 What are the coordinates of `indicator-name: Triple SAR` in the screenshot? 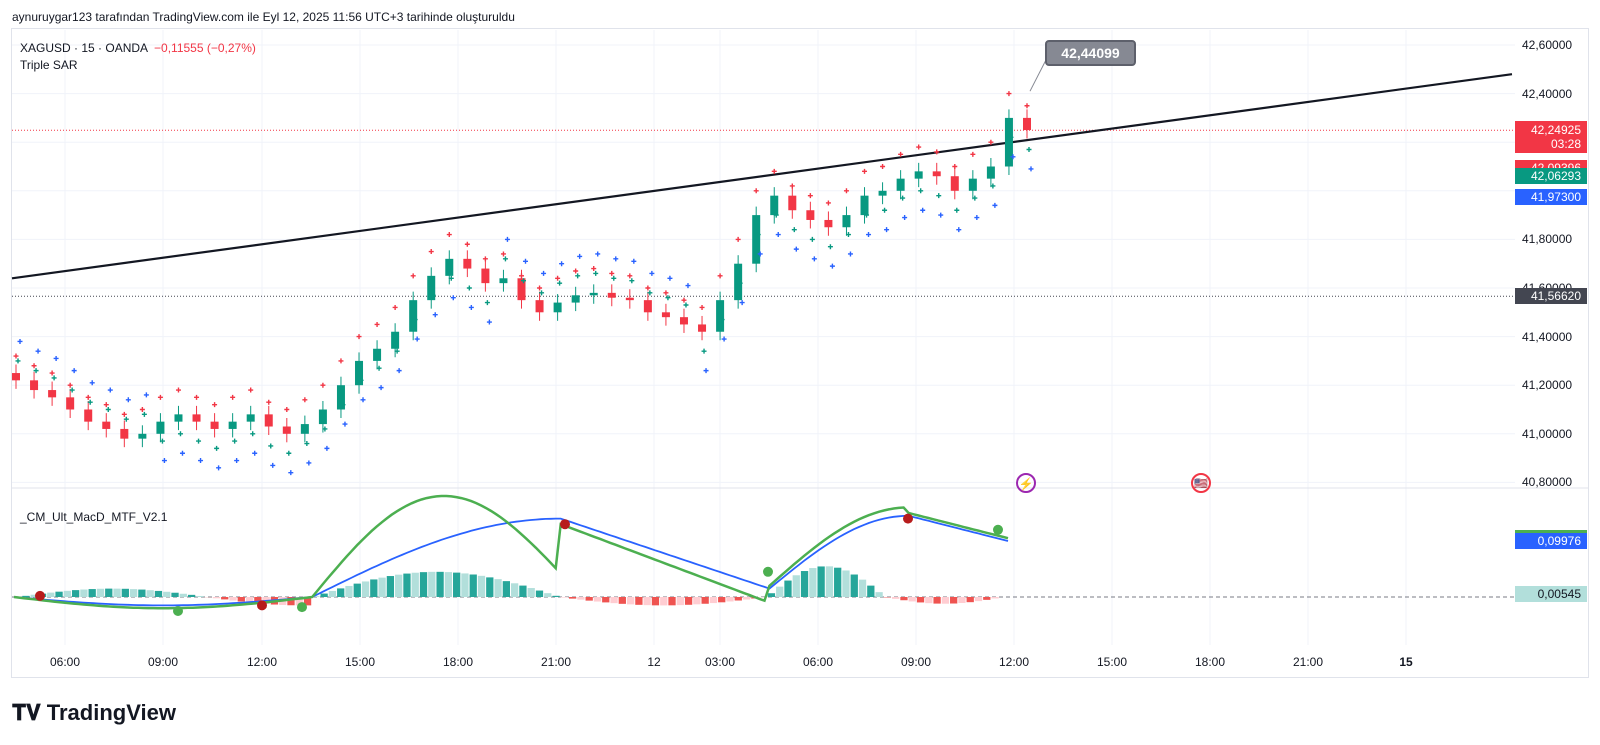 It's located at (49, 65).